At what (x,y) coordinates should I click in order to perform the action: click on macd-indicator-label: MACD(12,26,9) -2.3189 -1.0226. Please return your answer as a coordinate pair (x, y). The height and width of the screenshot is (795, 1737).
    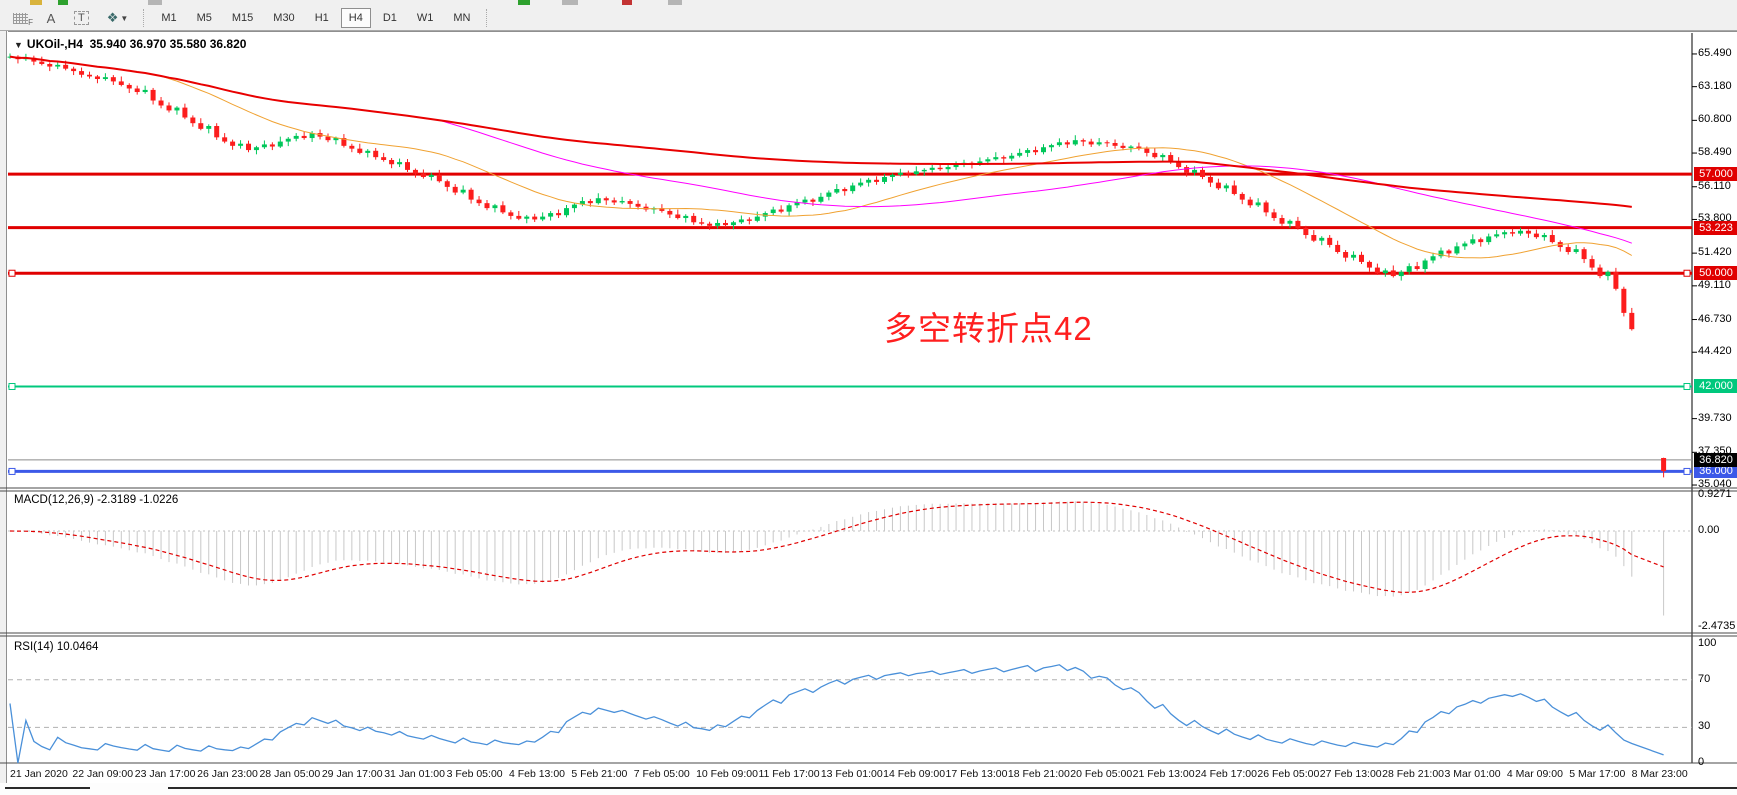
    Looking at the image, I should click on (96, 500).